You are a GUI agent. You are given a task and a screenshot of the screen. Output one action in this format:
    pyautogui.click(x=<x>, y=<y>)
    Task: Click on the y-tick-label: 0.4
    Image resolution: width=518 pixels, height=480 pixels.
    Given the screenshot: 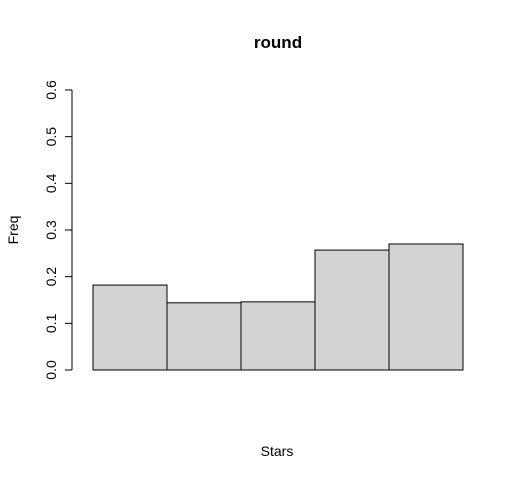 What is the action you would take?
    pyautogui.click(x=51, y=183)
    